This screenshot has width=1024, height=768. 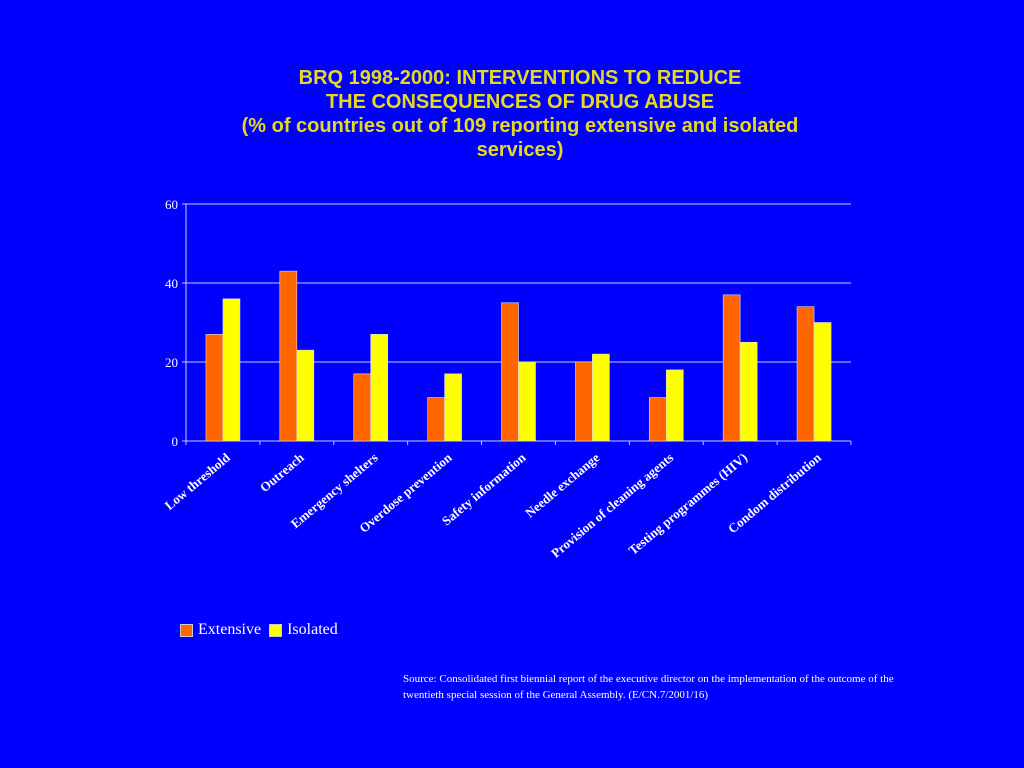 What do you see at coordinates (263, 630) in the screenshot?
I see `legend: Extensive Isolated` at bounding box center [263, 630].